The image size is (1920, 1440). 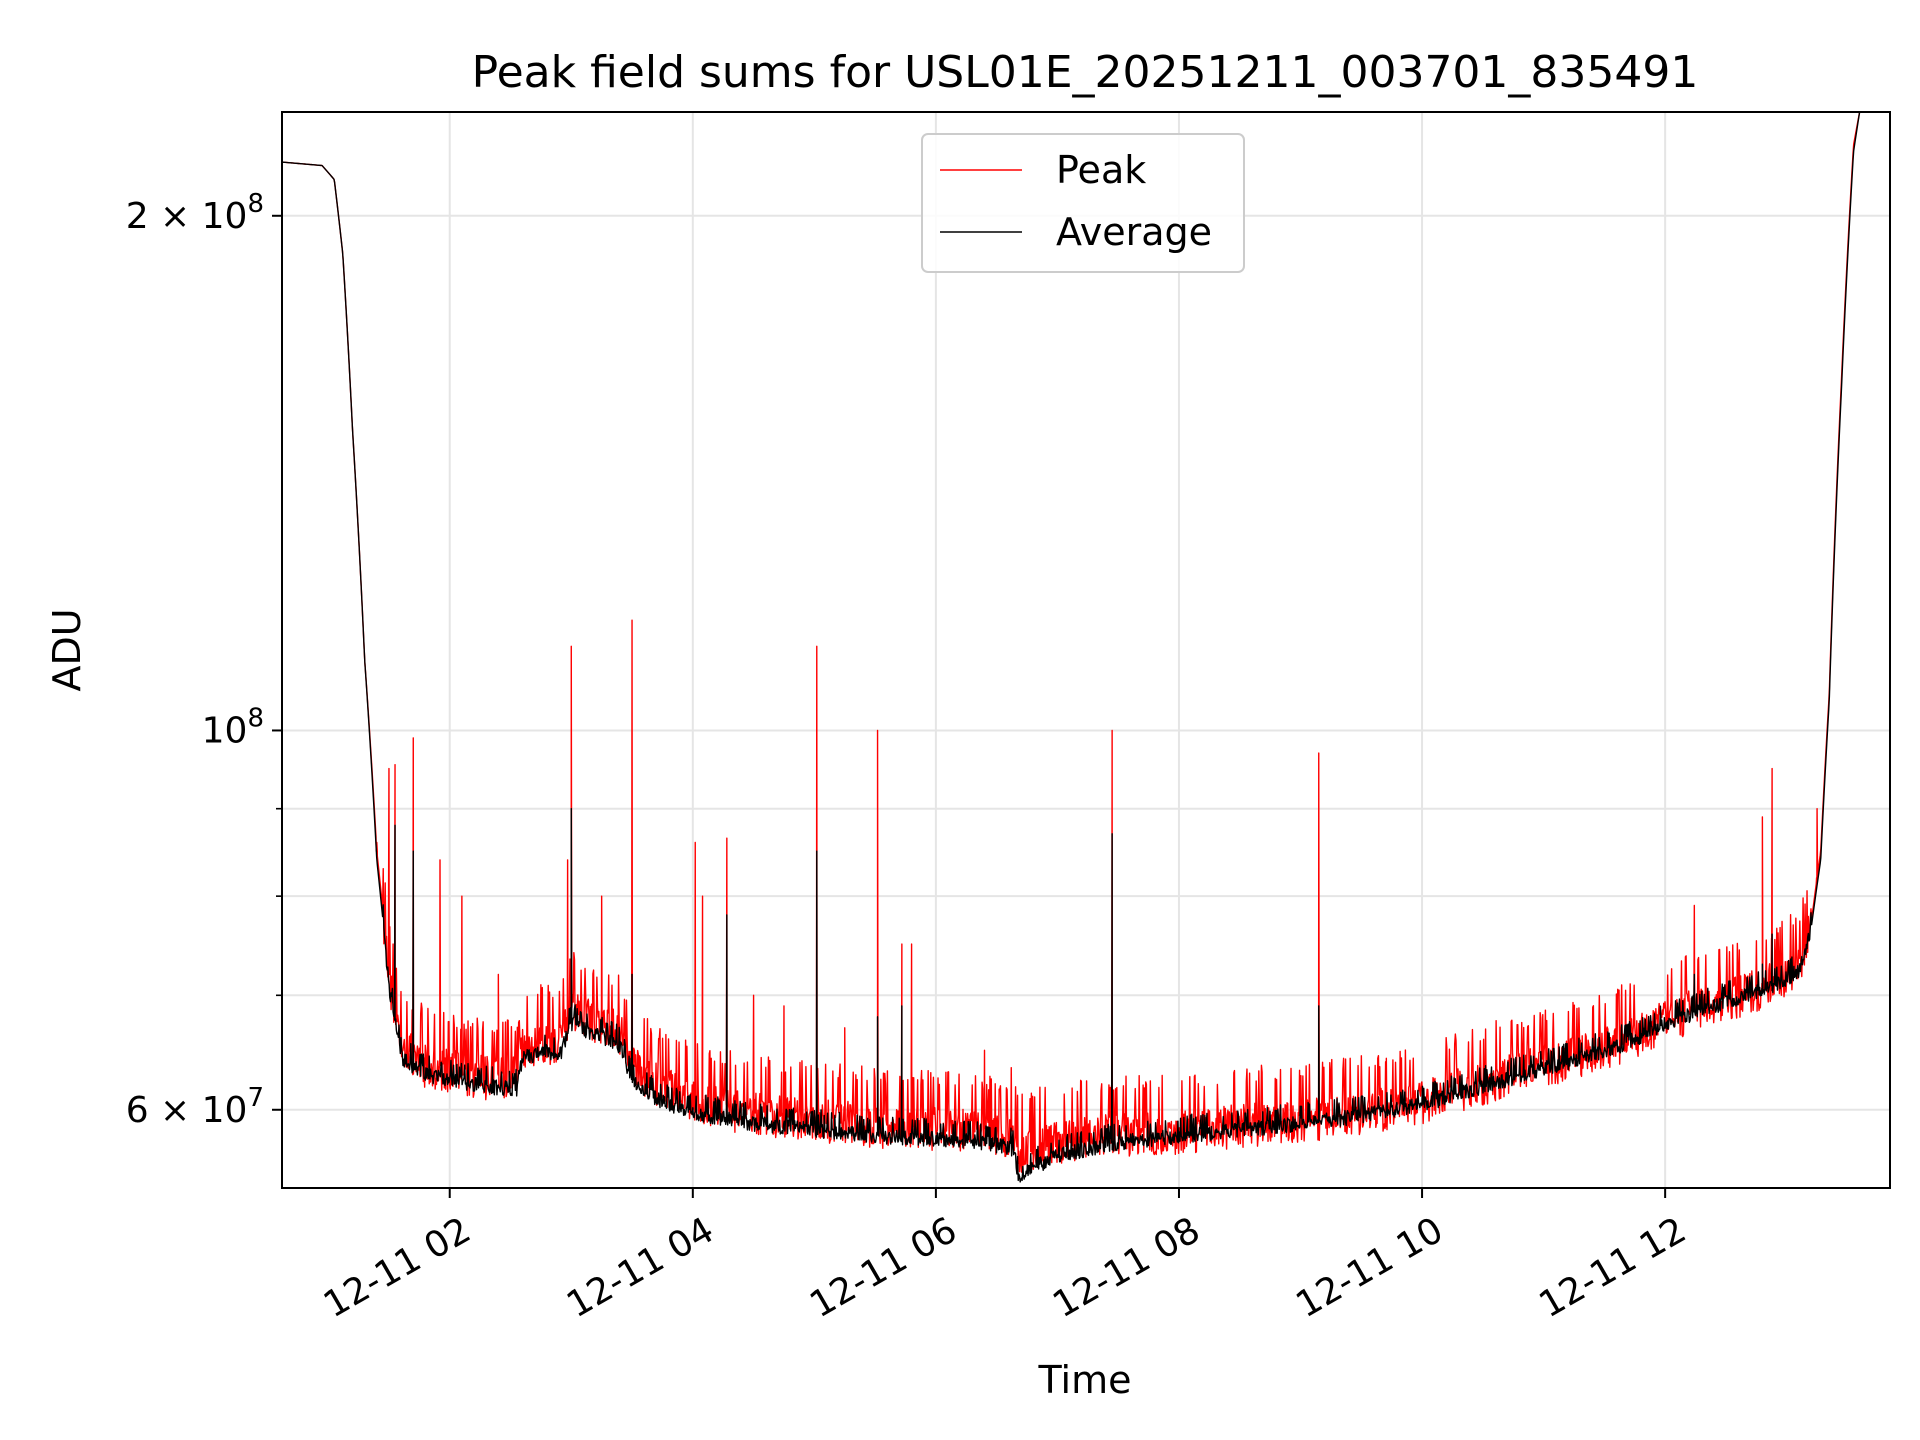 What do you see at coordinates (397, 1268) in the screenshot?
I see `x-tick-label: 12-11 02` at bounding box center [397, 1268].